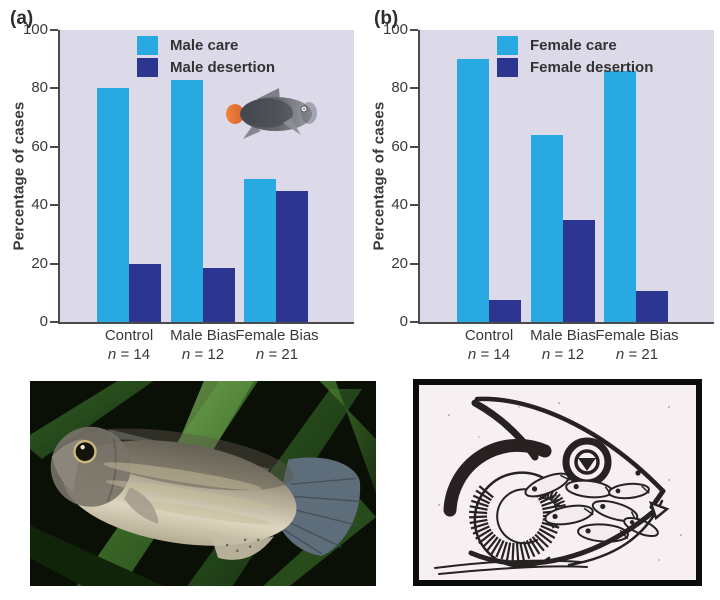  I want to click on bar-group-control-a, so click(129, 176).